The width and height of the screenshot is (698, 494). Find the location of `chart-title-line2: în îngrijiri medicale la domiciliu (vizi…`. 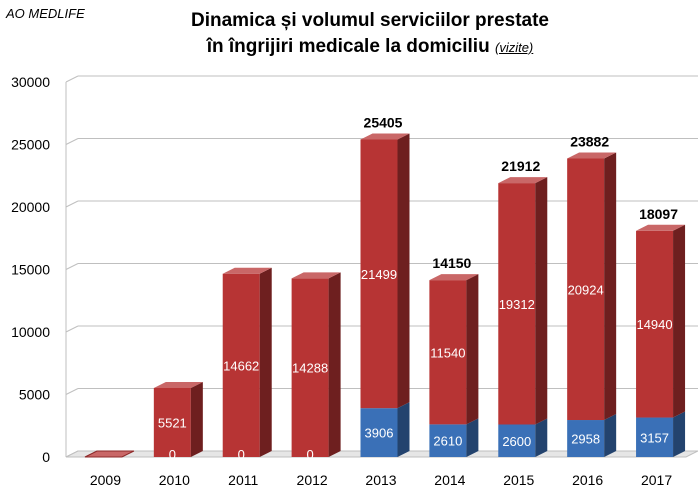

chart-title-line2: în îngrijiri medicale la domiciliu (vizi… is located at coordinates (370, 47).